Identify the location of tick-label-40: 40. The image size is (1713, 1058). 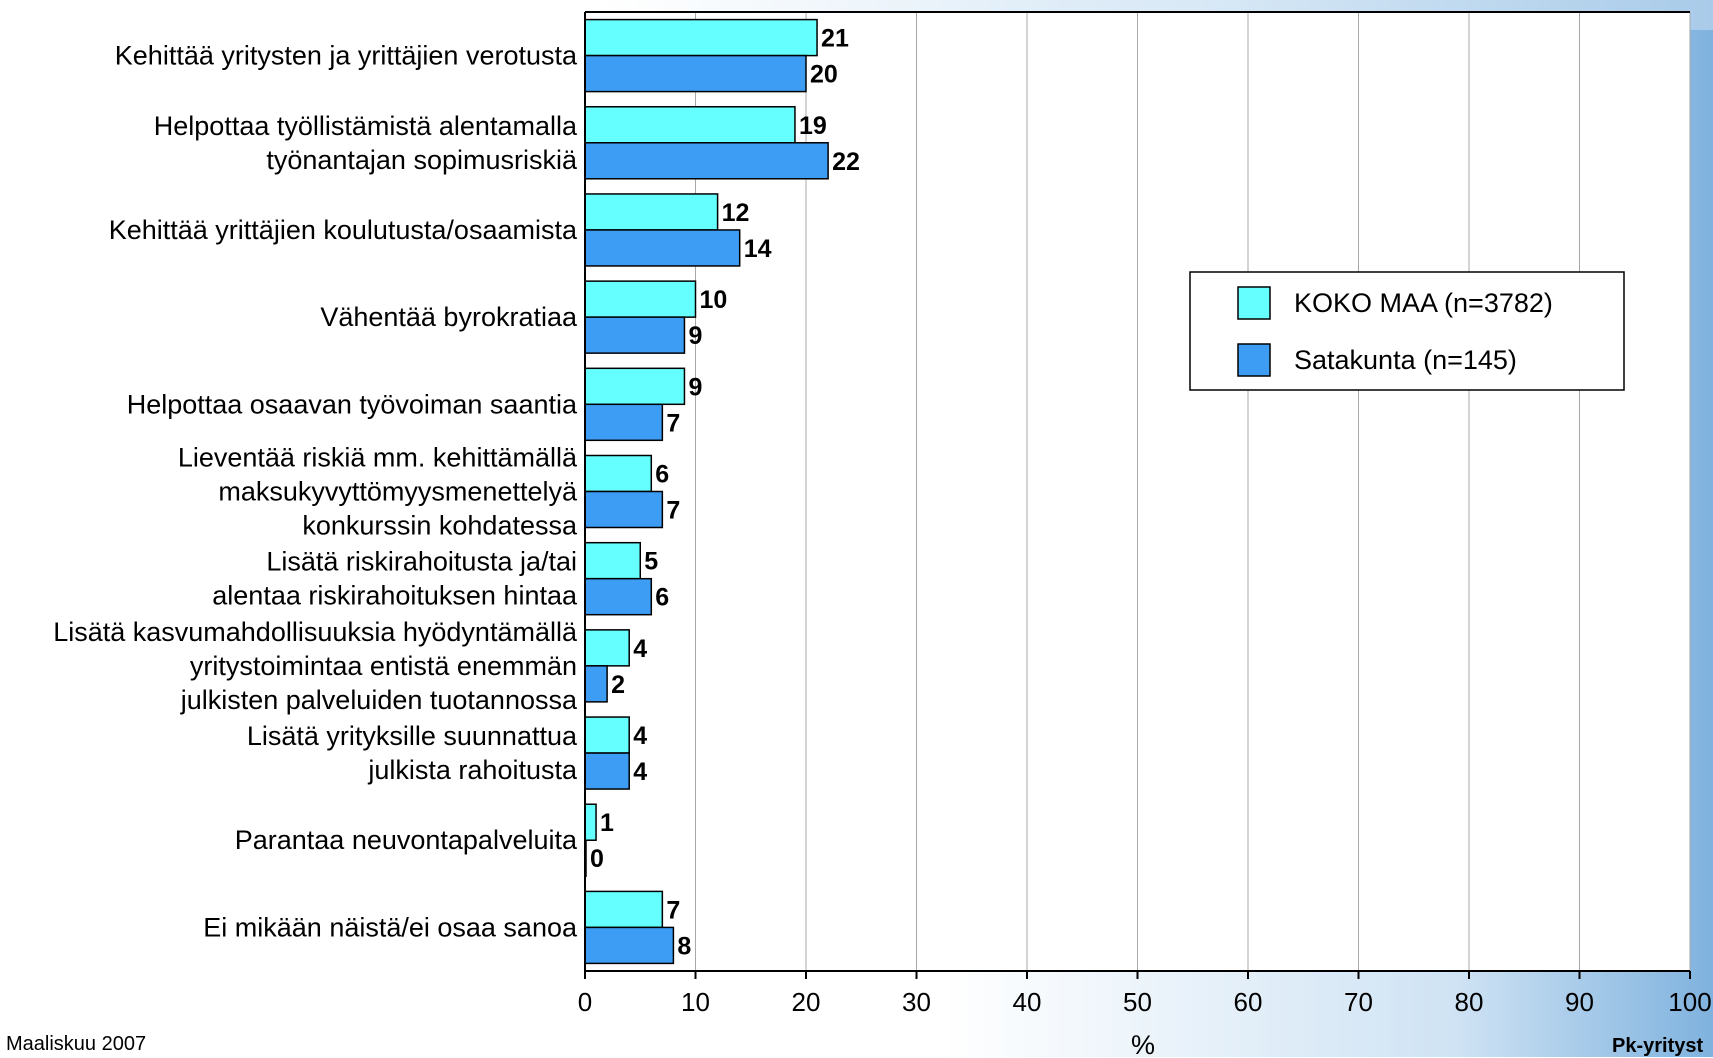
(1027, 1002).